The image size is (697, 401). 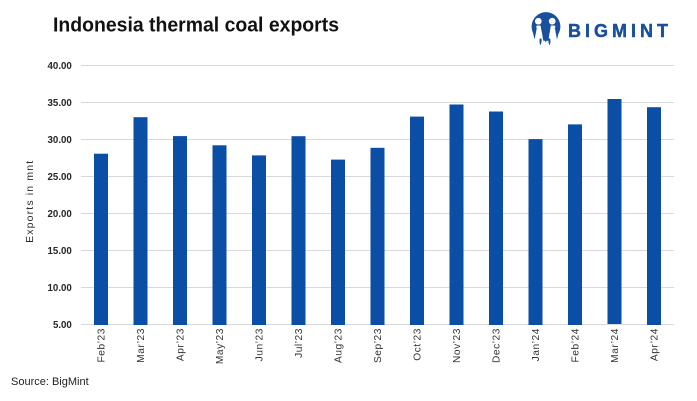 I want to click on svg-text: Source: BigMint, so click(x=50, y=382).